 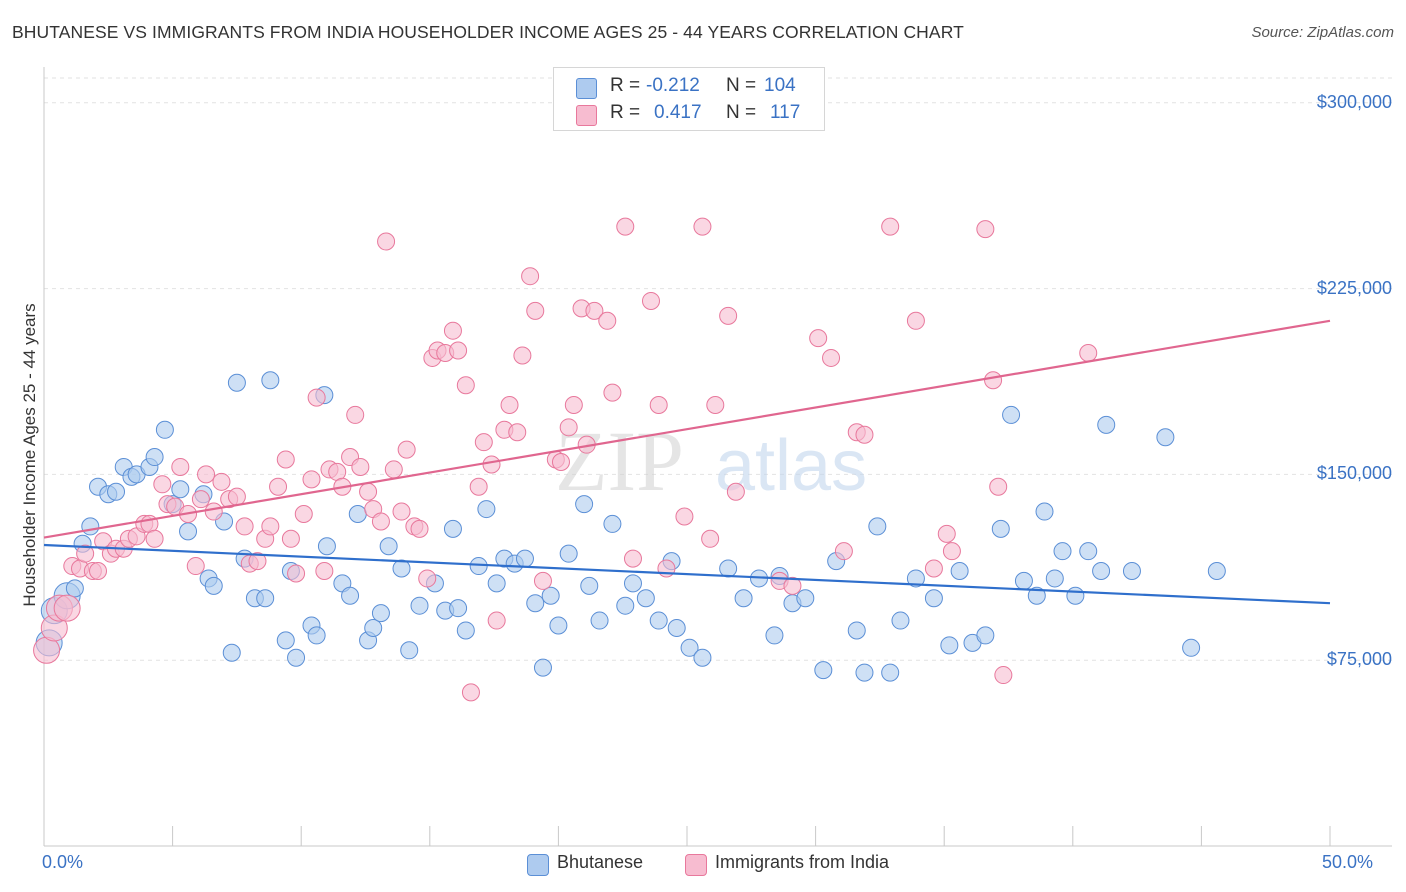 I want to click on y-tick-label: $300,000, so click(x=1354, y=101).